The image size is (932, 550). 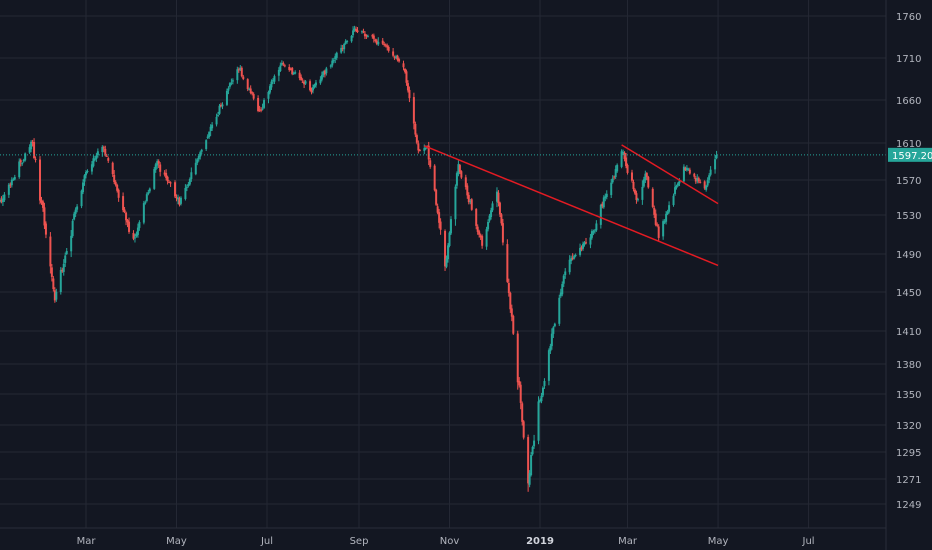 I want to click on y-tick-label: 1570, so click(x=908, y=181).